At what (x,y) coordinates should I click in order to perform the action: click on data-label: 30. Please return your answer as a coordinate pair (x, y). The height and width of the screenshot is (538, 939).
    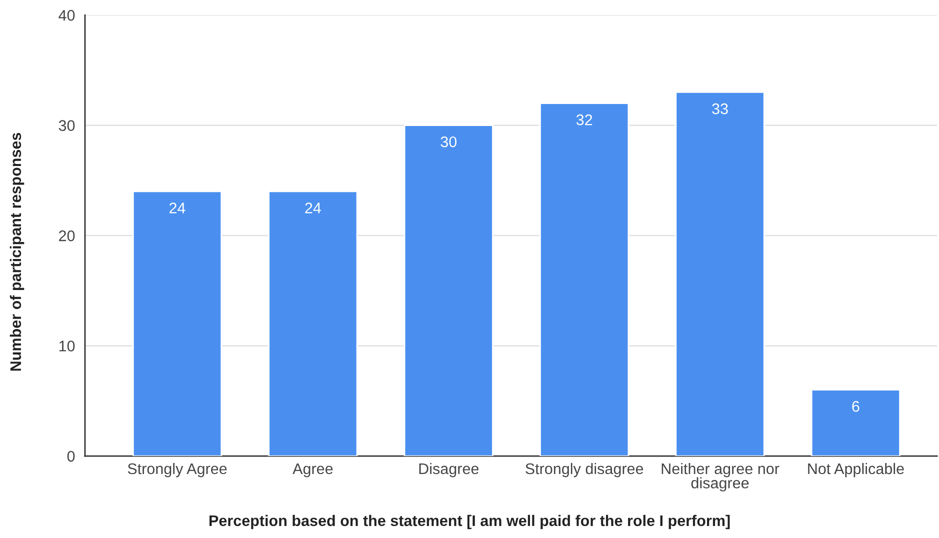
    Looking at the image, I should click on (448, 142).